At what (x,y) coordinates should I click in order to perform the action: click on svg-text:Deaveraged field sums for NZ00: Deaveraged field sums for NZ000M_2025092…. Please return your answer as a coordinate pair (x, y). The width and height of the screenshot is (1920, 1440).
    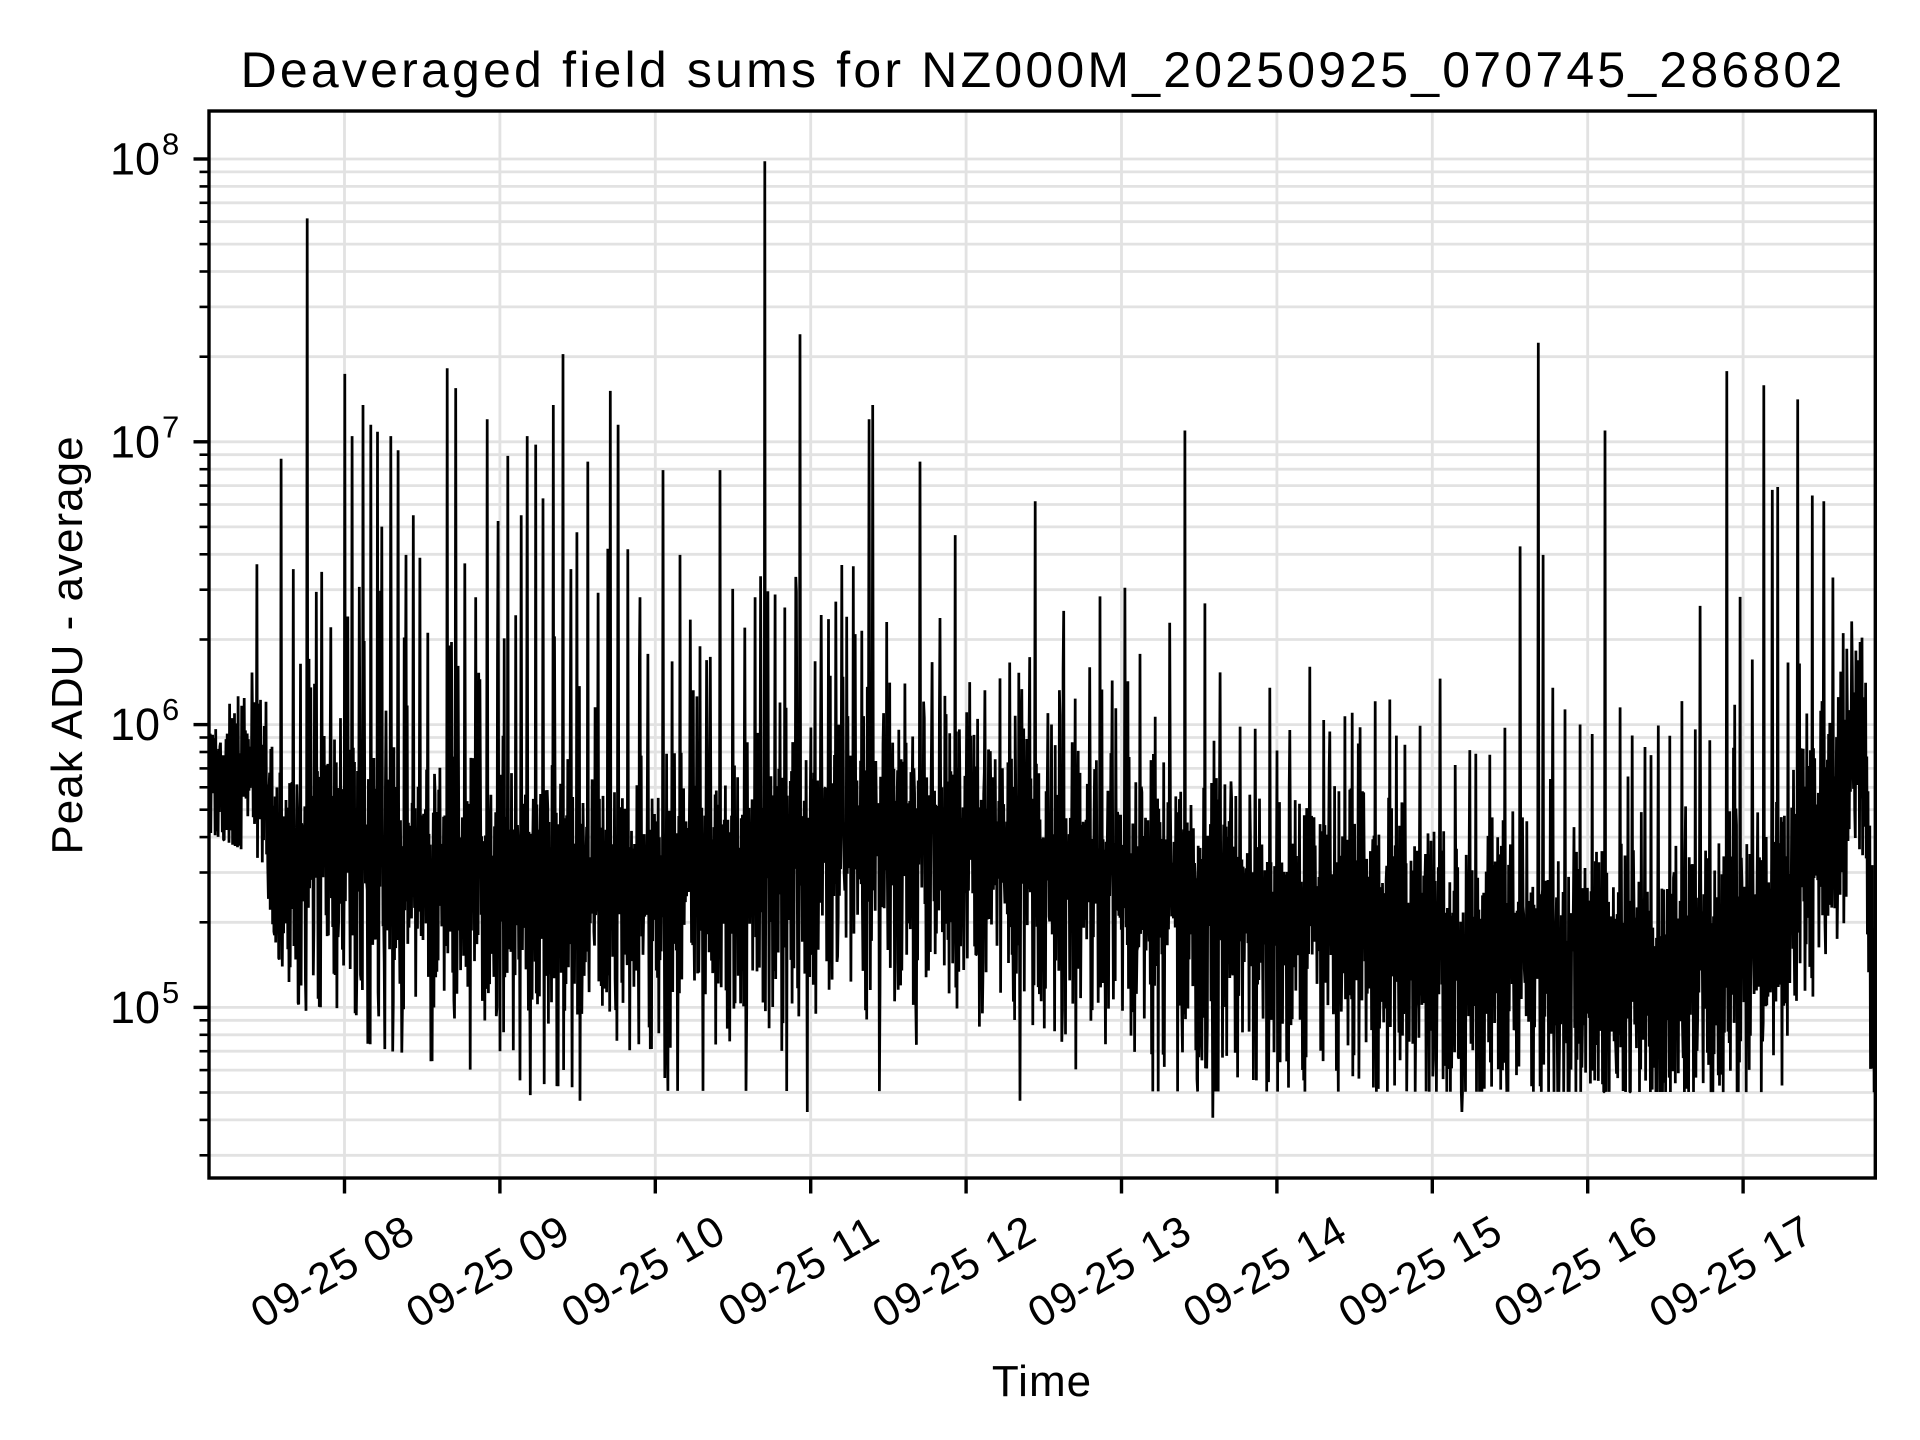
    Looking at the image, I should click on (1043, 70).